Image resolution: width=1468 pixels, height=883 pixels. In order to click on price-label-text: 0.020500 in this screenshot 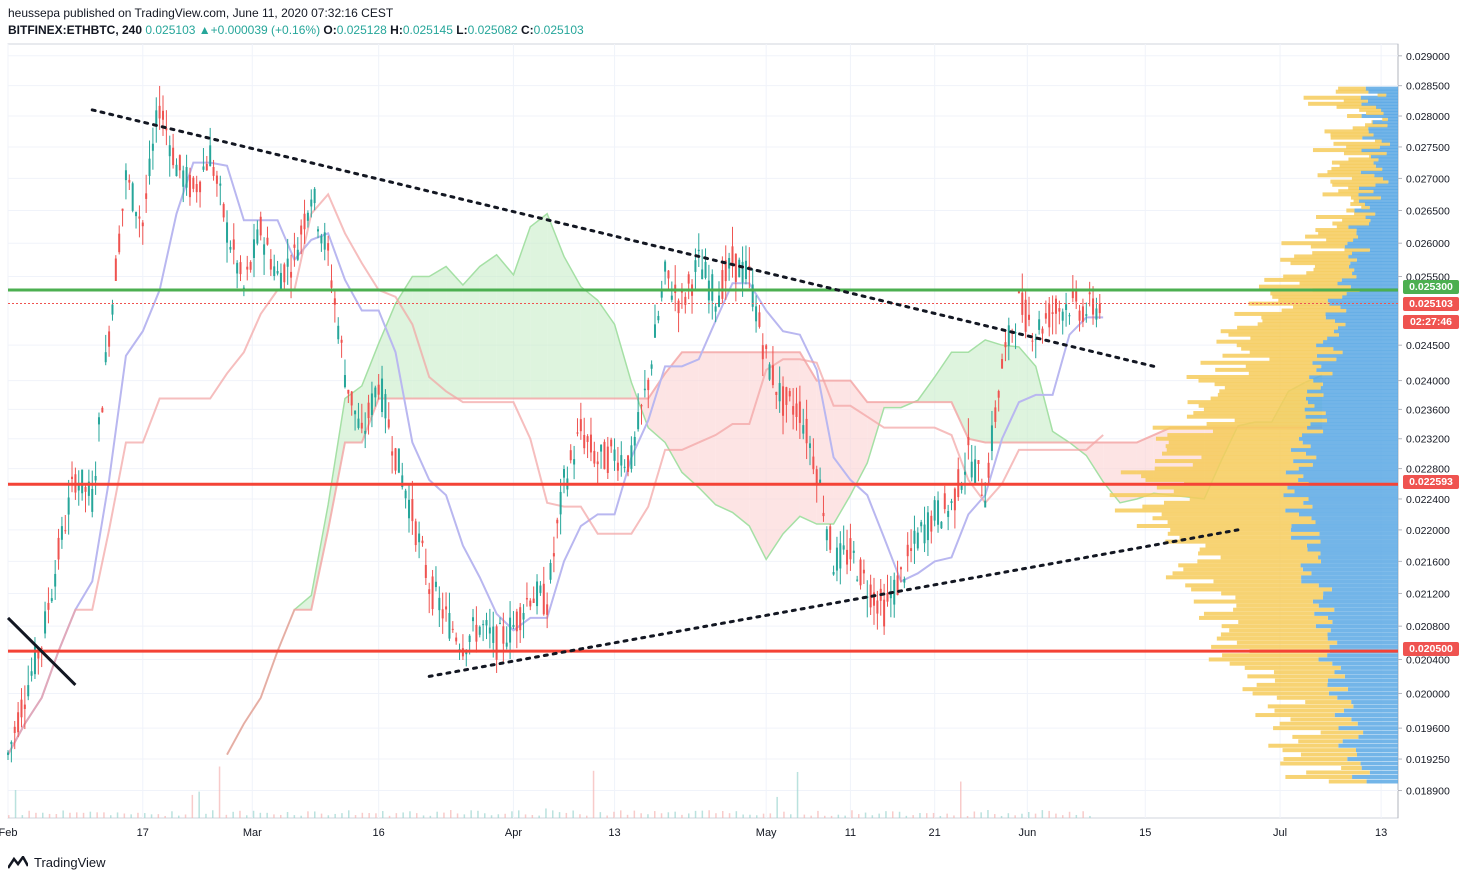, I will do `click(1431, 649)`.